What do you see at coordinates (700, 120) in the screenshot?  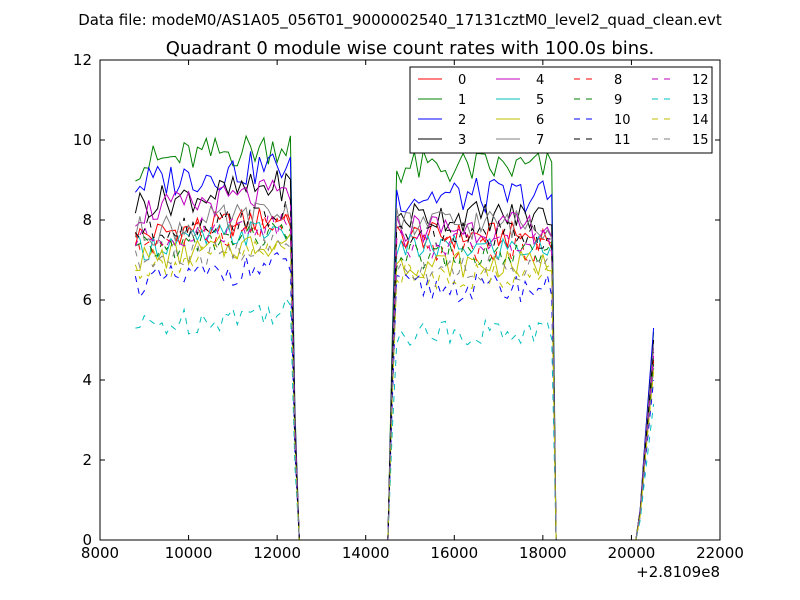 I see `legend-label-14: 14` at bounding box center [700, 120].